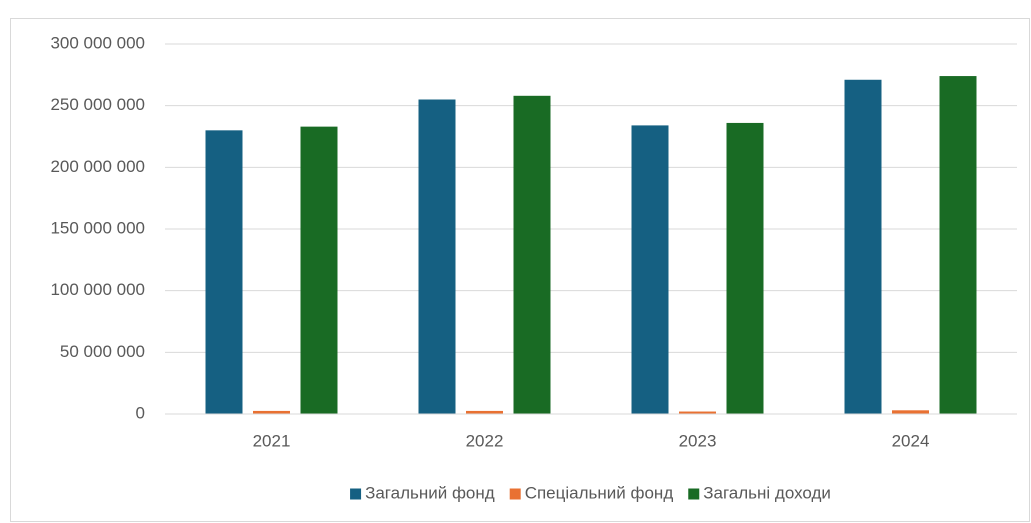 The width and height of the screenshot is (1031, 523). What do you see at coordinates (97, 42) in the screenshot?
I see `y-tick-label: 300 000 000` at bounding box center [97, 42].